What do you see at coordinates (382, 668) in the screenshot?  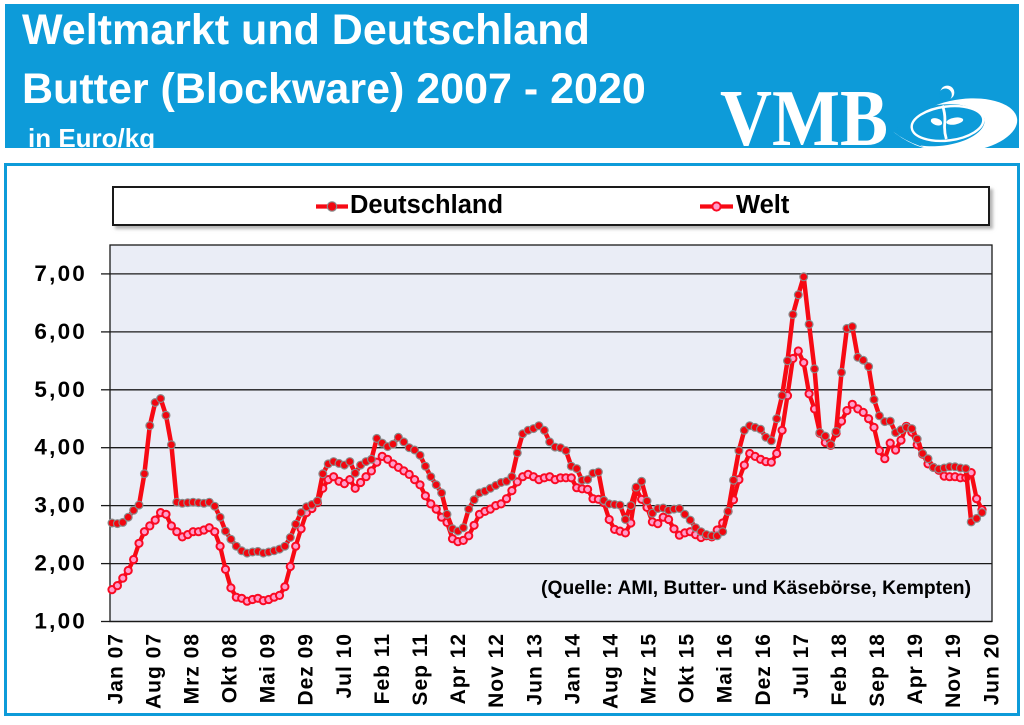 I see `svg-text: Feb 11` at bounding box center [382, 668].